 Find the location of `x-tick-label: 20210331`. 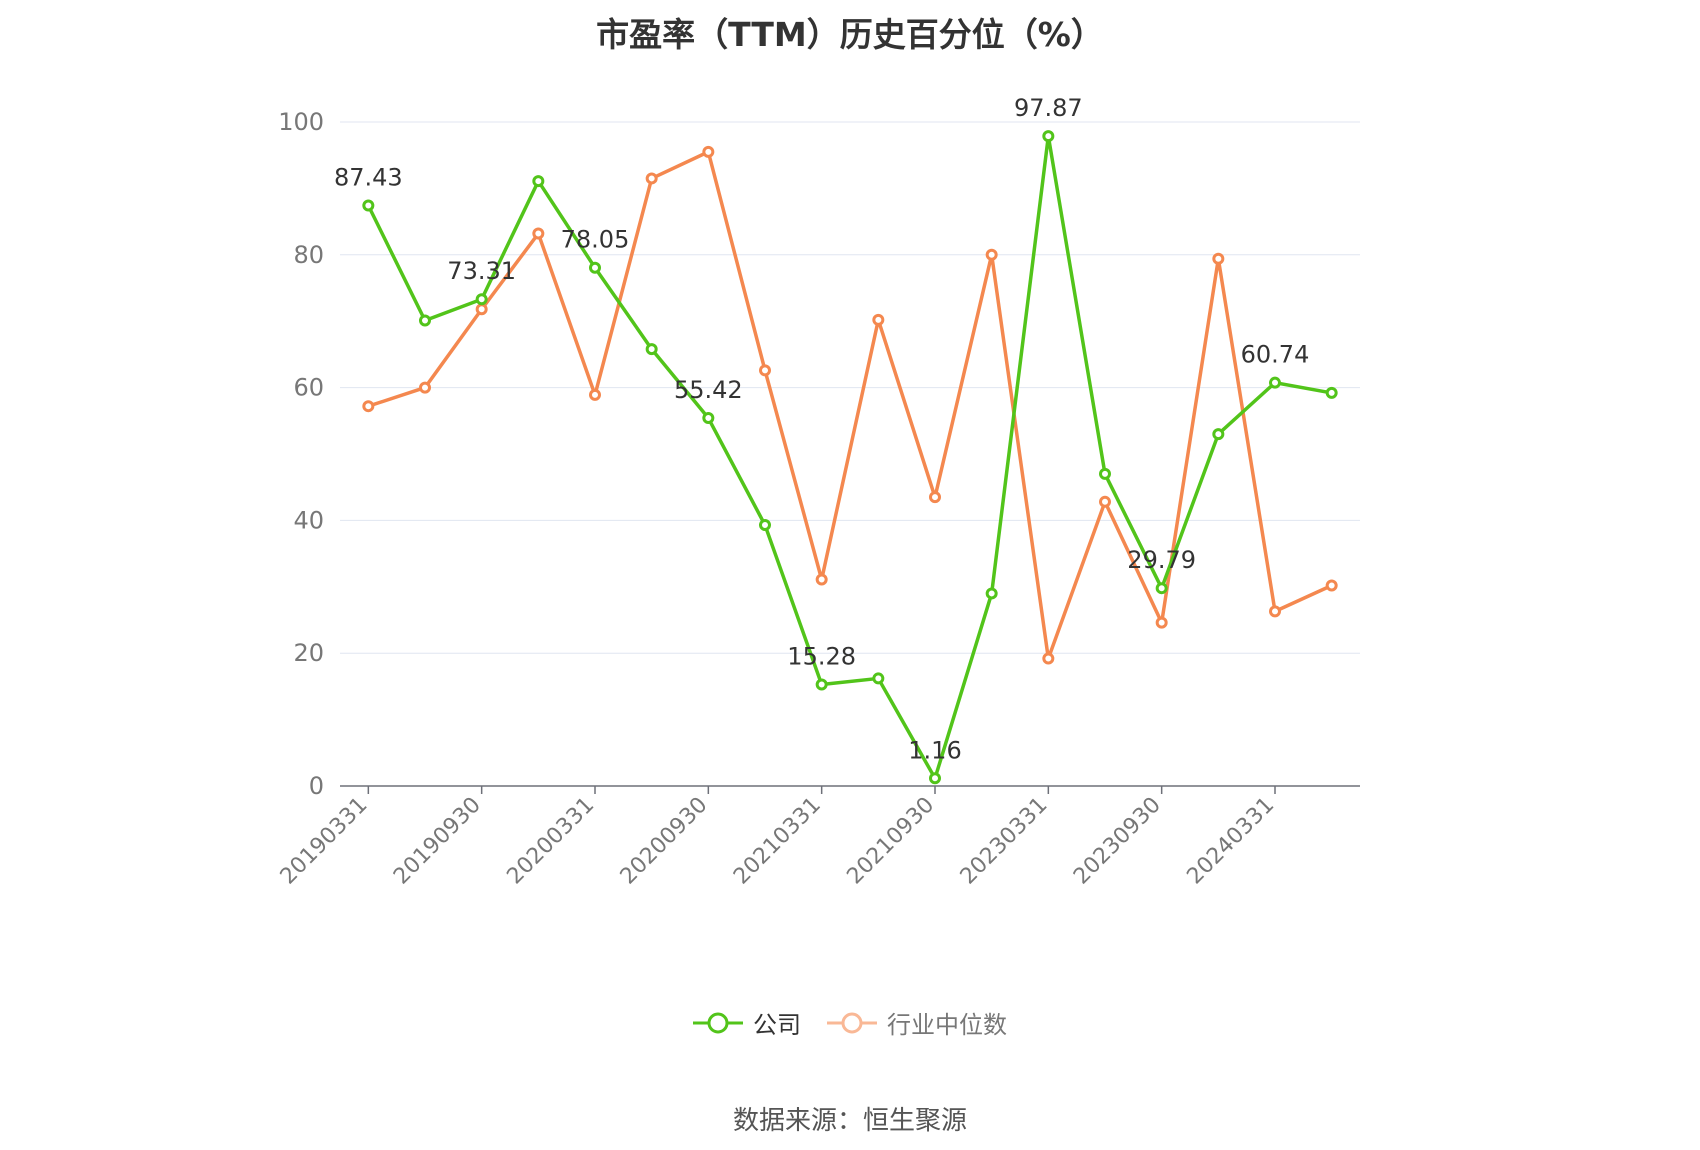

x-tick-label: 20210331 is located at coordinates (777, 841).